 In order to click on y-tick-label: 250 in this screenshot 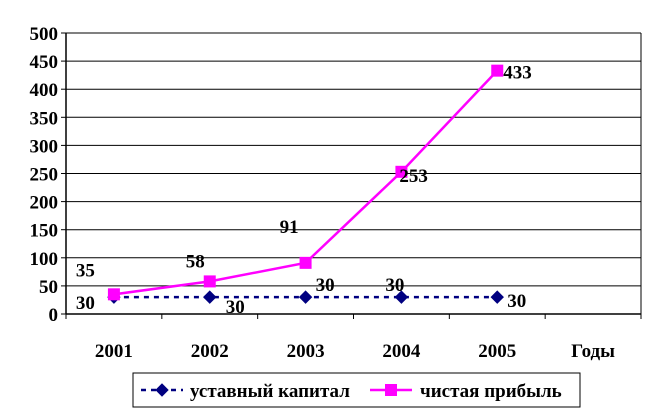, I will do `click(44, 175)`.